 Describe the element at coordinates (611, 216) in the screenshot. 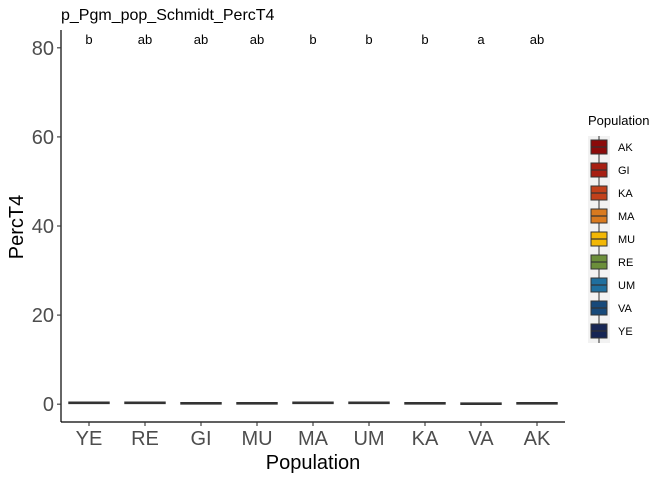

I see `legend-item: MA` at that location.